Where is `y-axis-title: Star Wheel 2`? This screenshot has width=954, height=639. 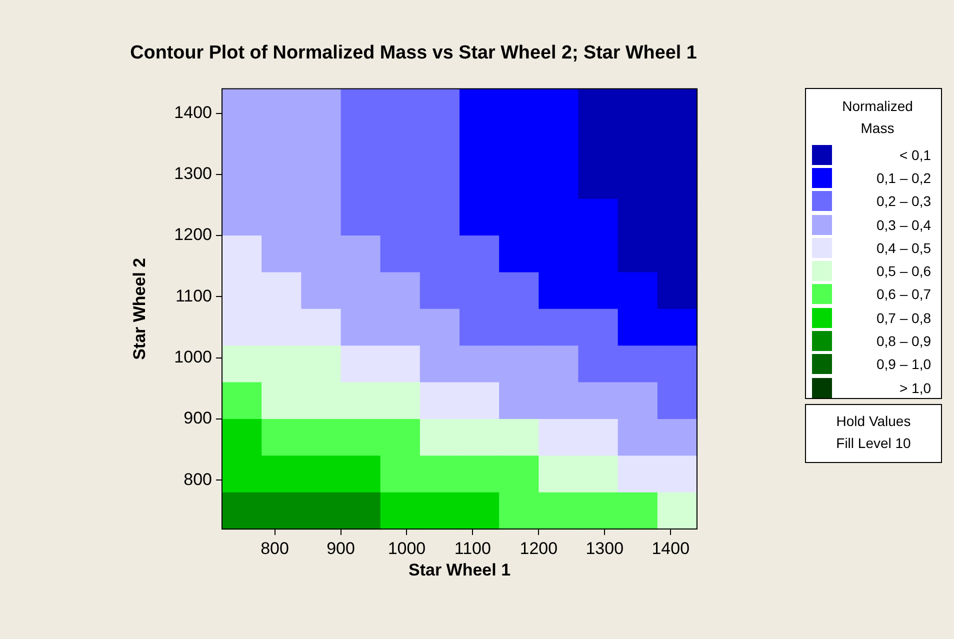
y-axis-title: Star Wheel 2 is located at coordinates (139, 309).